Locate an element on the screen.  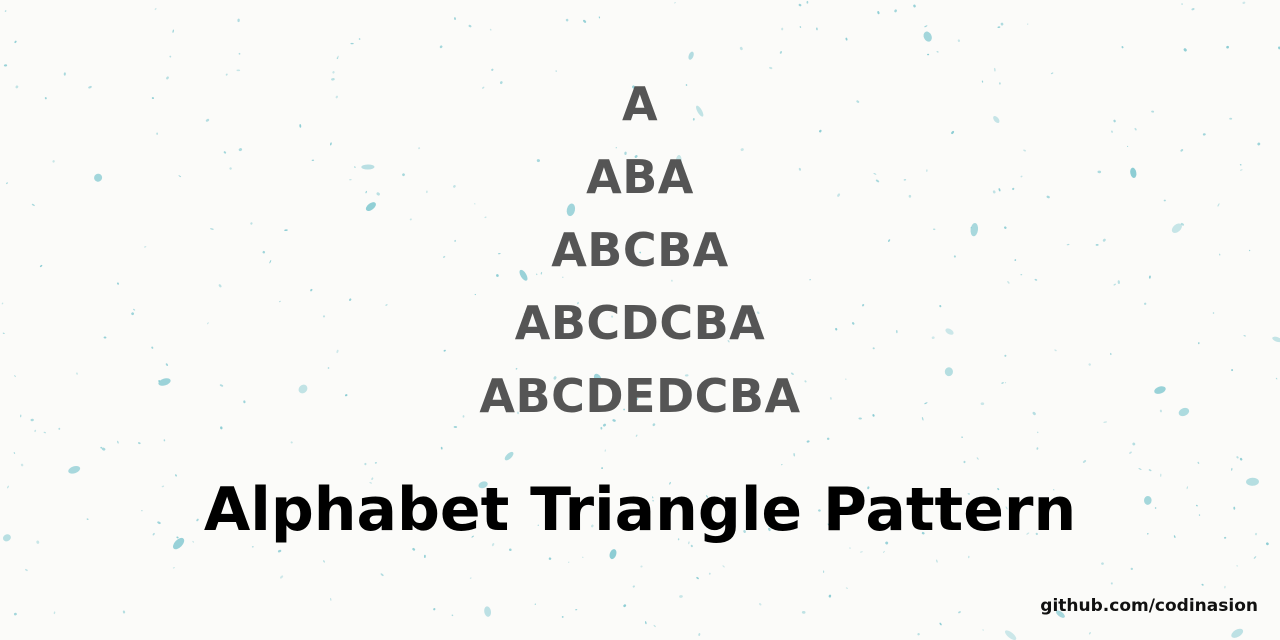
pattern-row-4: ABCDCBA is located at coordinates (640, 323).